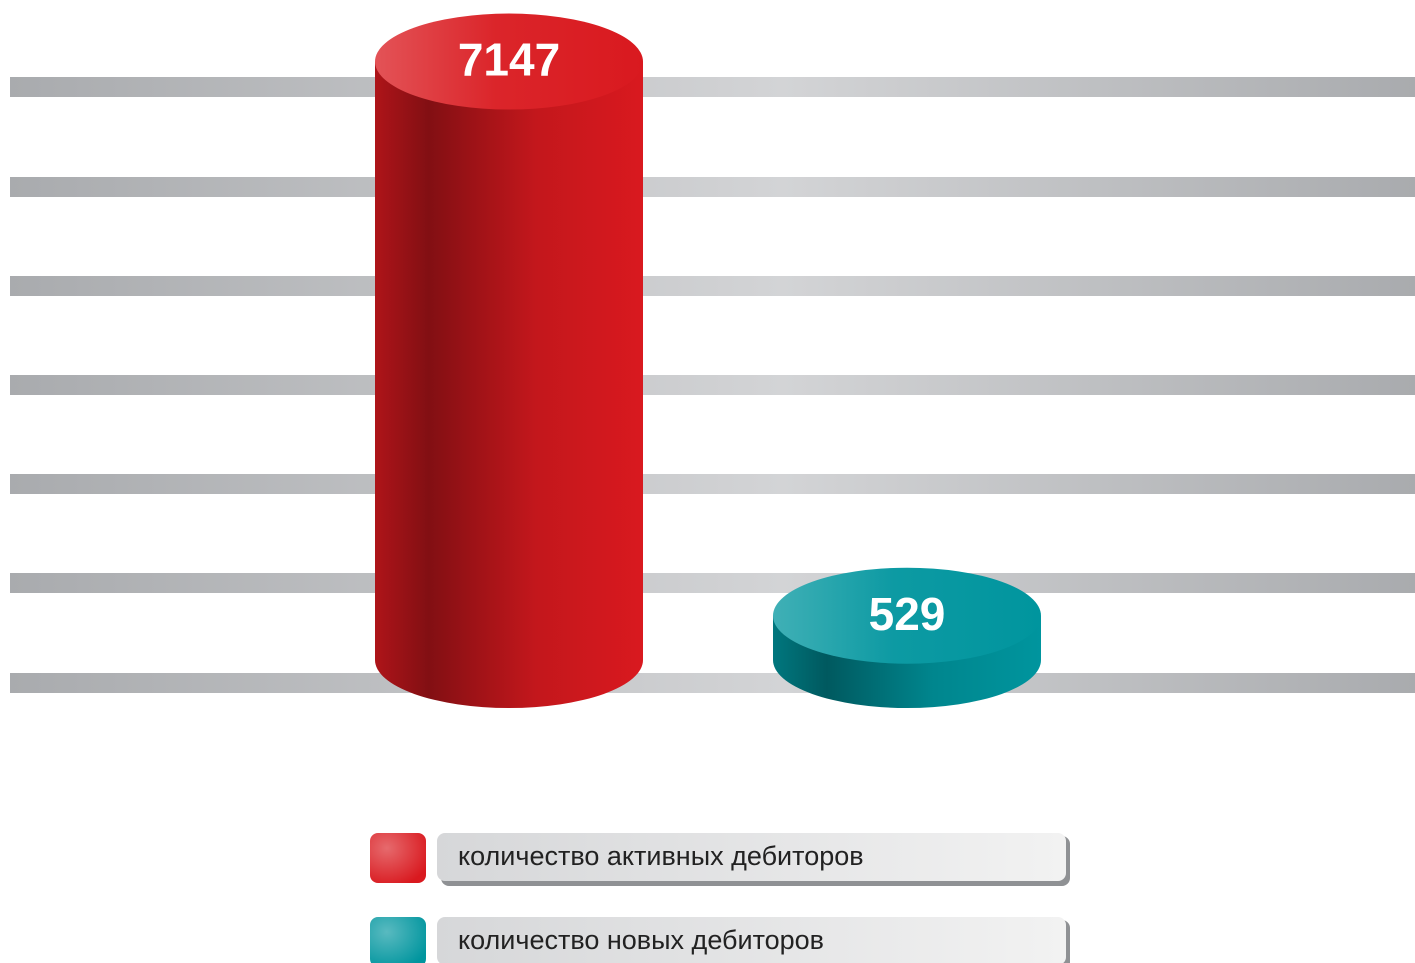 The image size is (1415, 963). Describe the element at coordinates (509, 361) in the screenshot. I see `bar` at that location.